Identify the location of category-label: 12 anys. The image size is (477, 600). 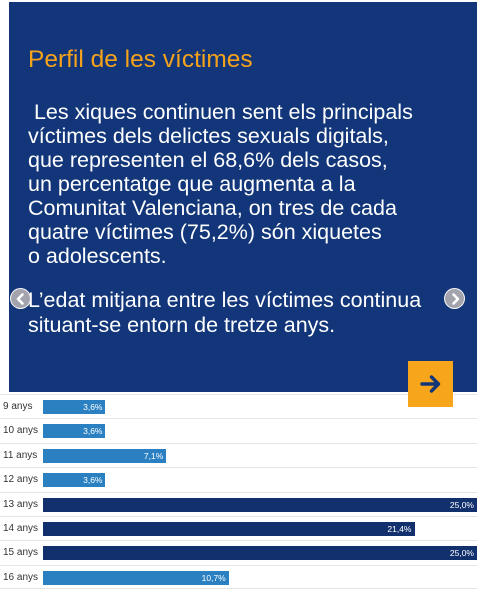
(21, 480).